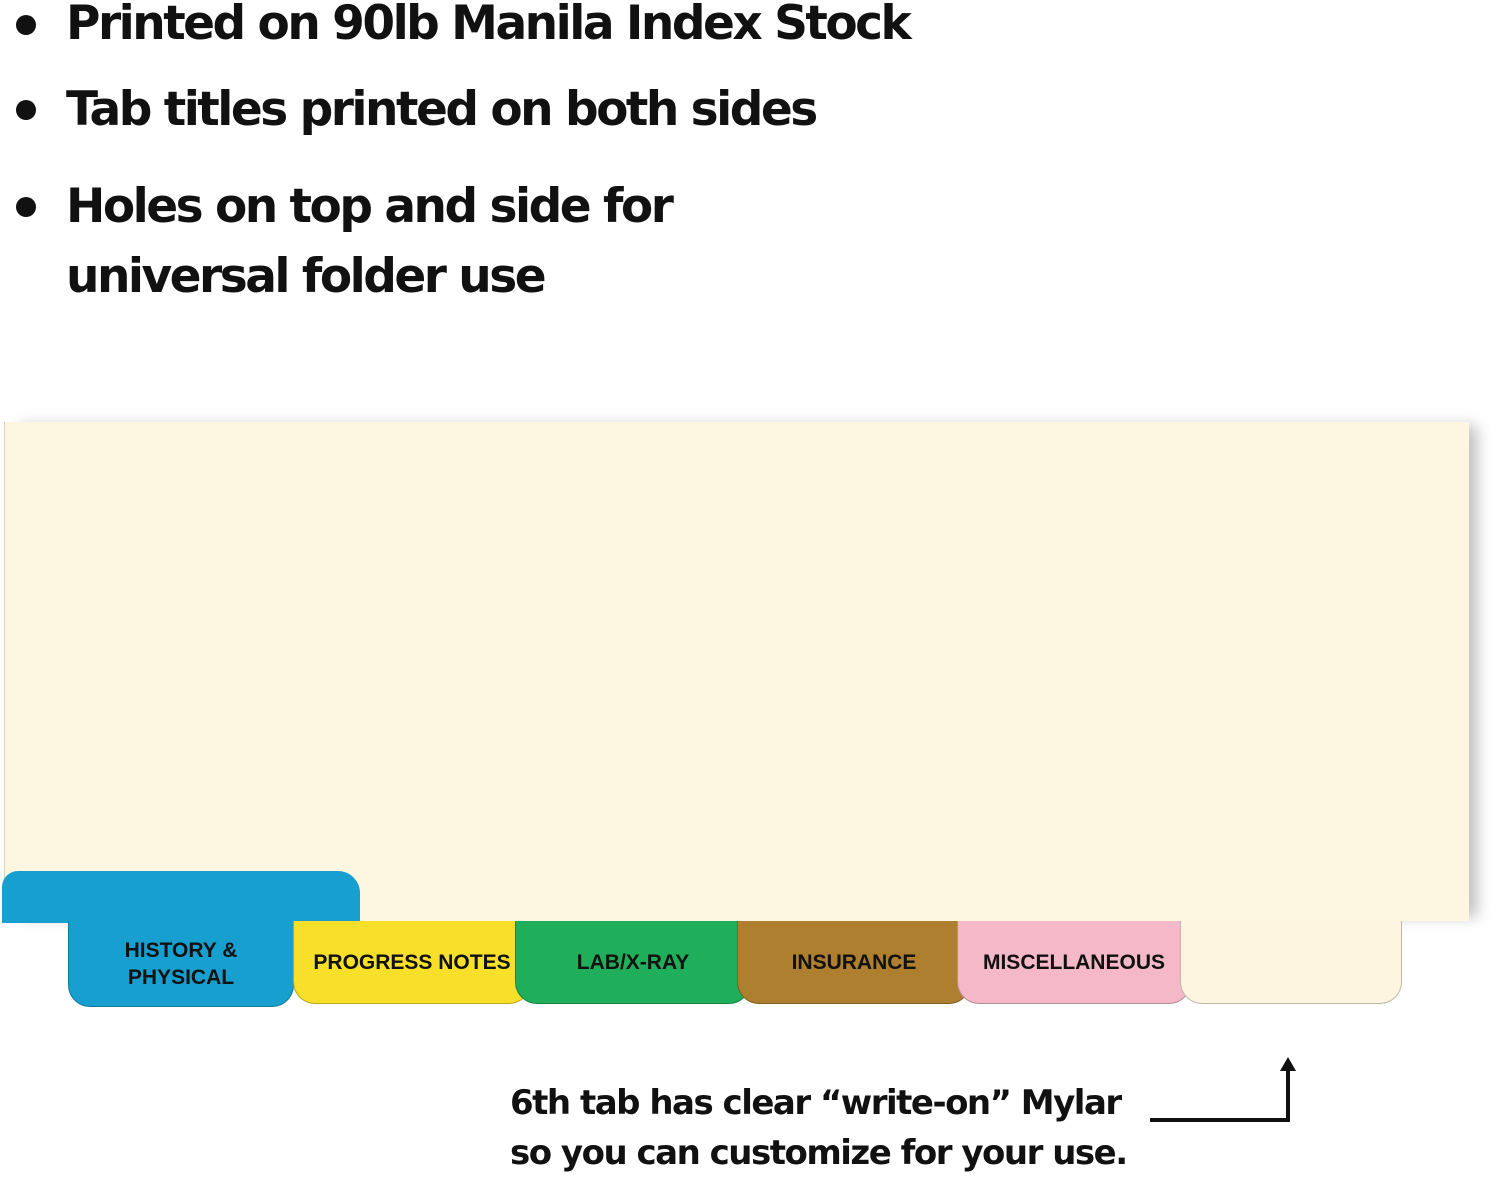 The height and width of the screenshot is (1178, 1500). I want to click on caption-line2: so you can customize for your use., so click(819, 1153).